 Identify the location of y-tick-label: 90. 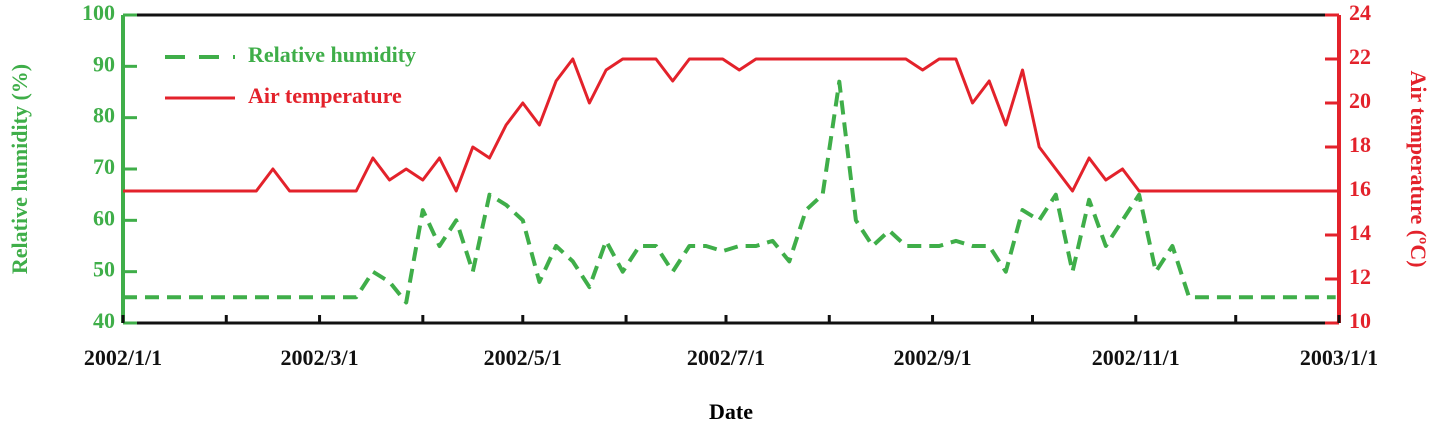
(104, 63).